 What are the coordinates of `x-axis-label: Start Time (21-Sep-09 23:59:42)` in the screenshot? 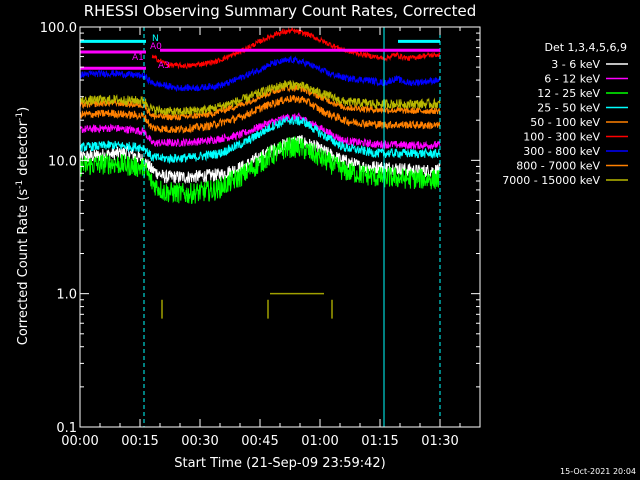 It's located at (279, 463).